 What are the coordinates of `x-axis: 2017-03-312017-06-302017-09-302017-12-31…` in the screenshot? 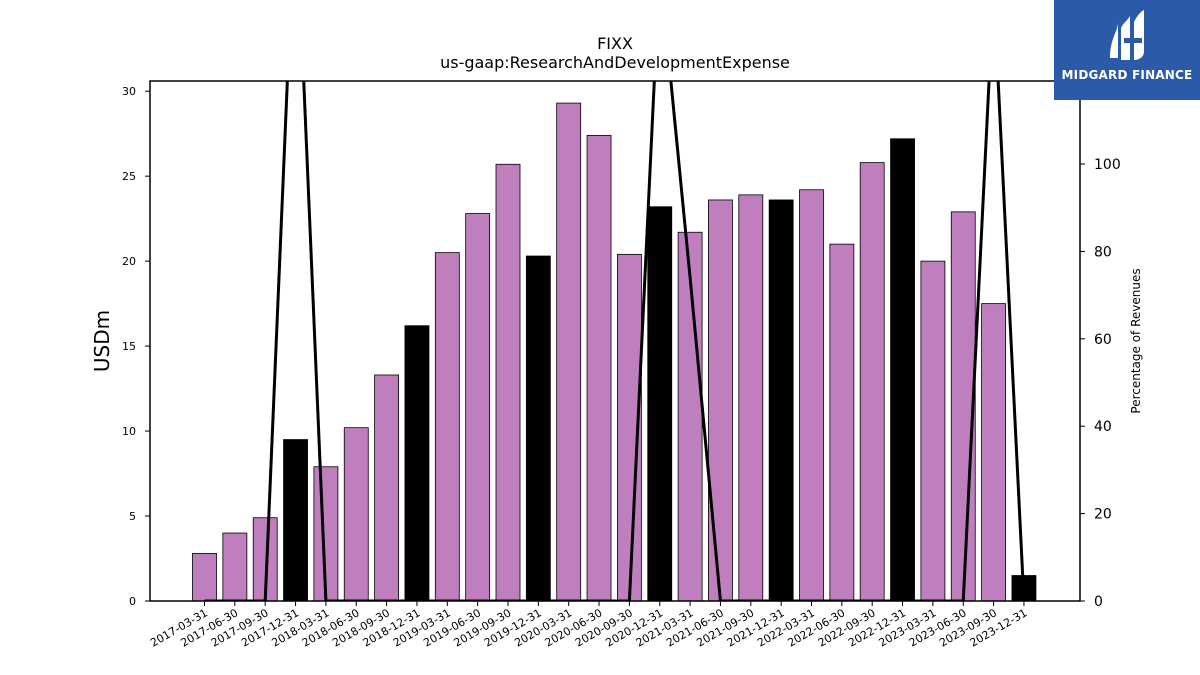 It's located at (588, 625).